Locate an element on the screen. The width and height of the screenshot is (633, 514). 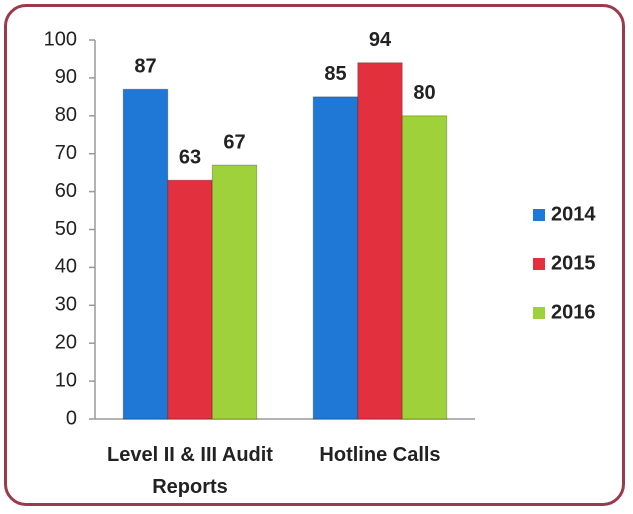
data-label: 85 is located at coordinates (335, 74).